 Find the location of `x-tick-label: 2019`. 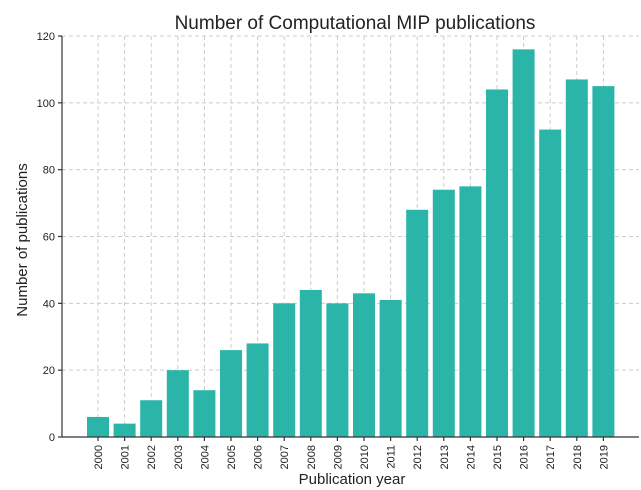

x-tick-label: 2019 is located at coordinates (604, 457).